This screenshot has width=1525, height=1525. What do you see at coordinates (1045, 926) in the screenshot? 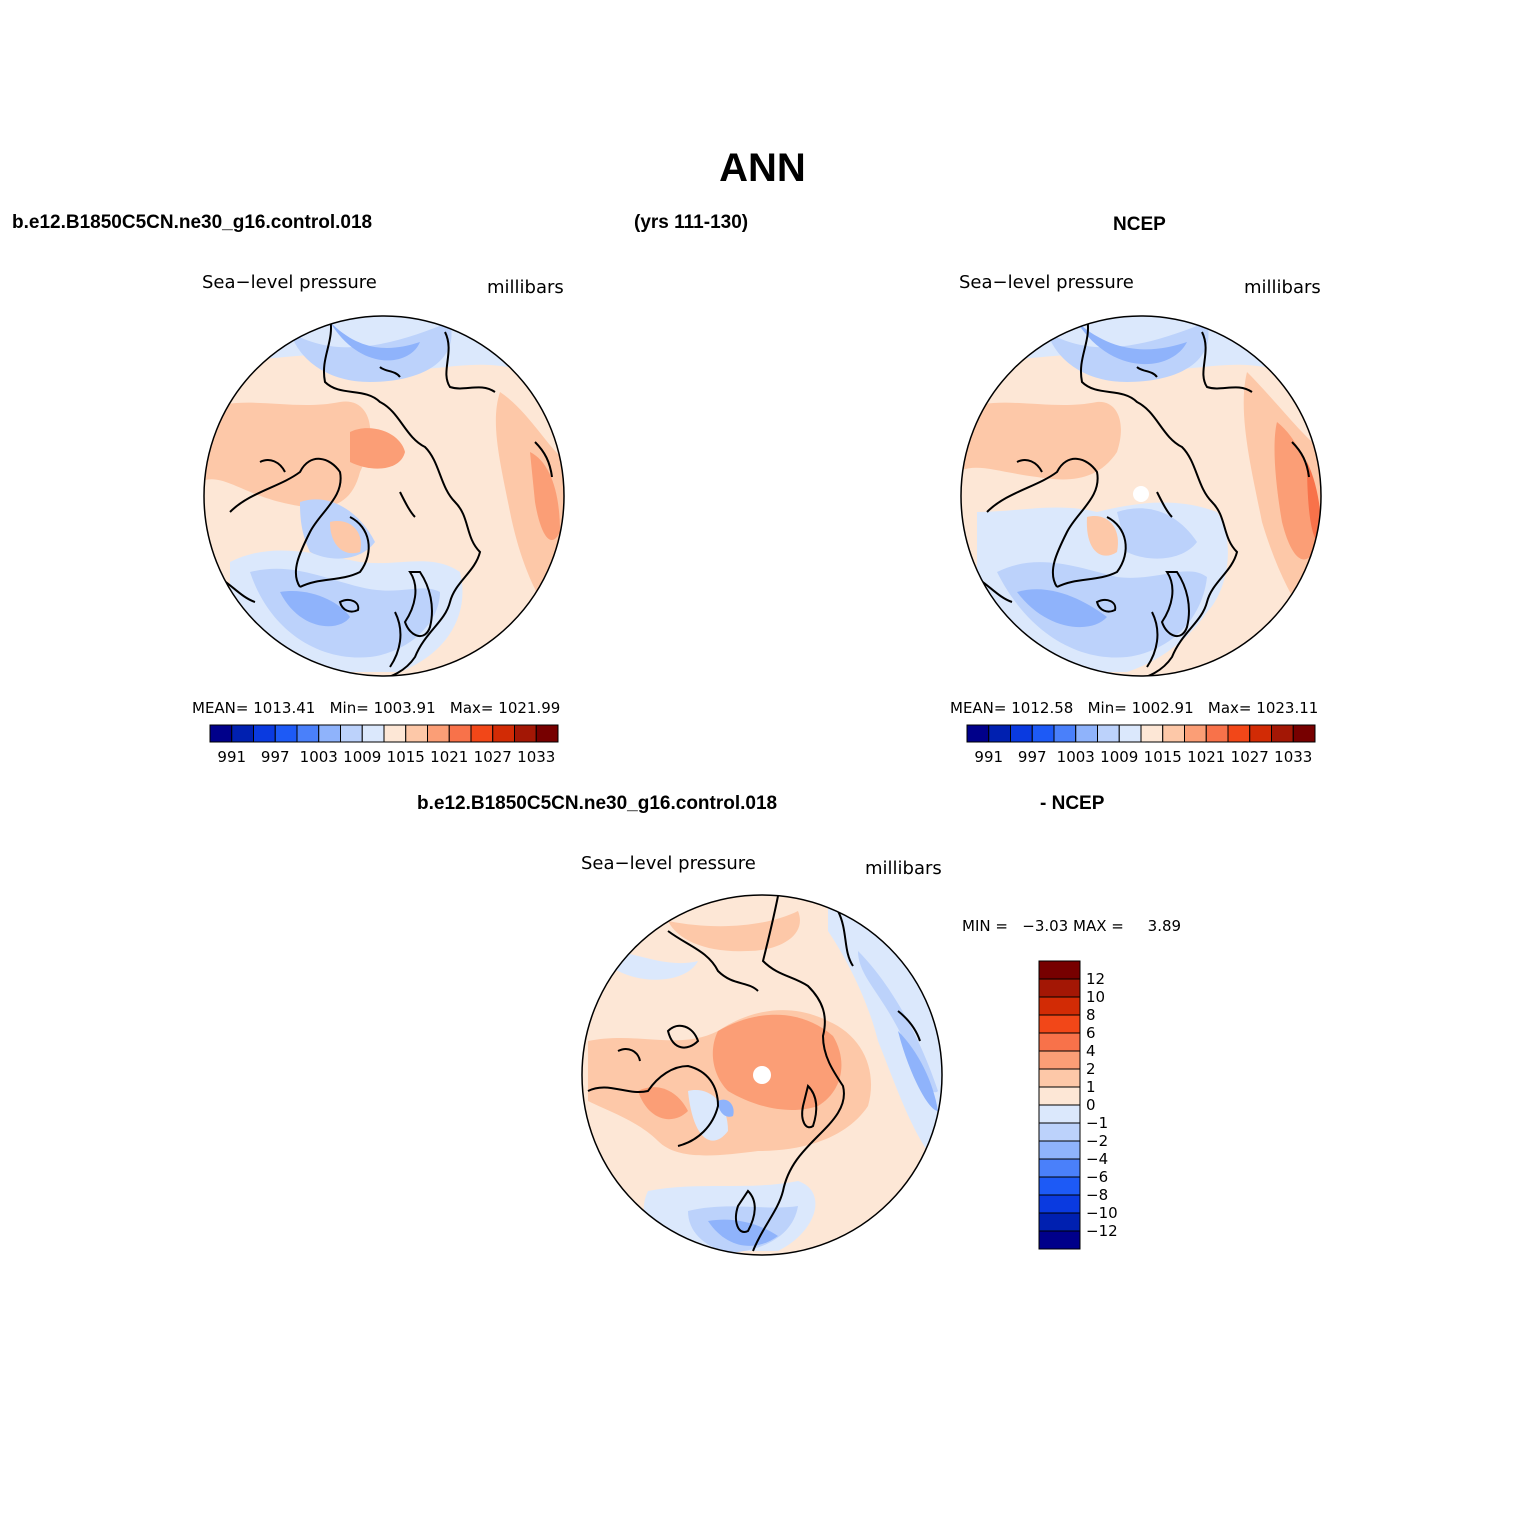
I see `diff-min-value: −3.03` at bounding box center [1045, 926].